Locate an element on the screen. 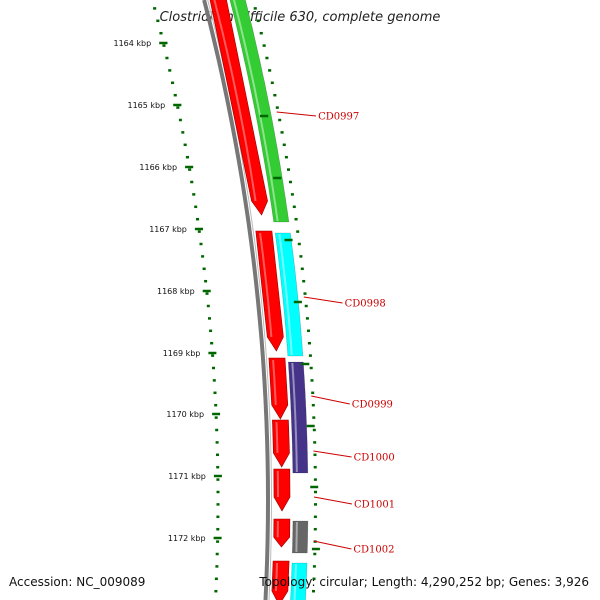 This screenshot has height=600, width=600. ruler-label: 1171 kbp is located at coordinates (187, 476).